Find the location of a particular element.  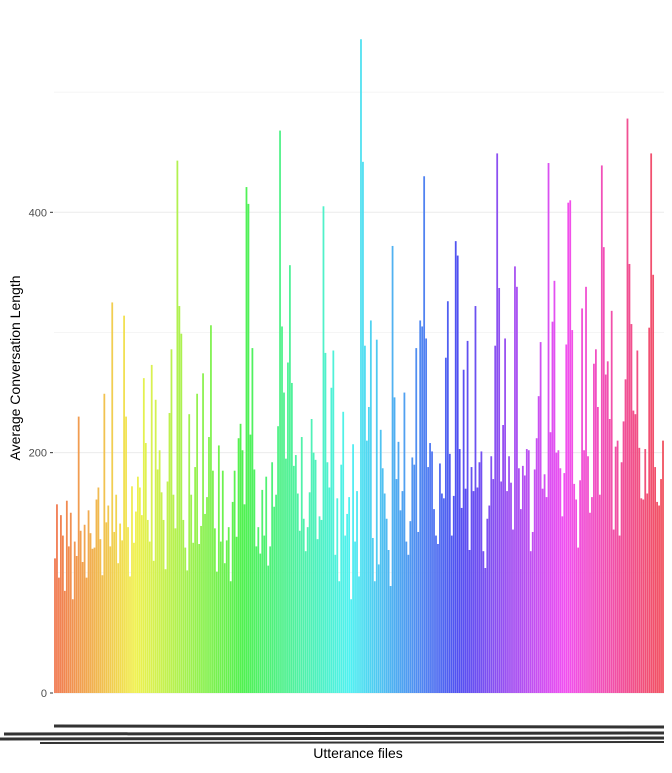

y-tick-label: 200 is located at coordinates (38, 454).